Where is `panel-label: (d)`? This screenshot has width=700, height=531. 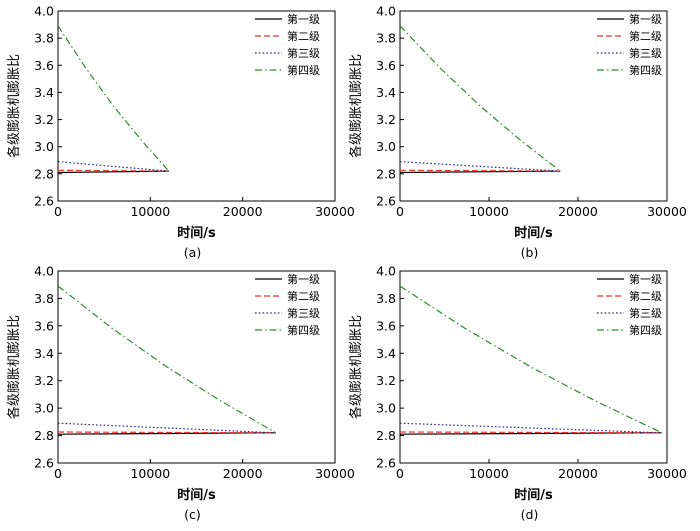
panel-label: (d) is located at coordinates (530, 514).